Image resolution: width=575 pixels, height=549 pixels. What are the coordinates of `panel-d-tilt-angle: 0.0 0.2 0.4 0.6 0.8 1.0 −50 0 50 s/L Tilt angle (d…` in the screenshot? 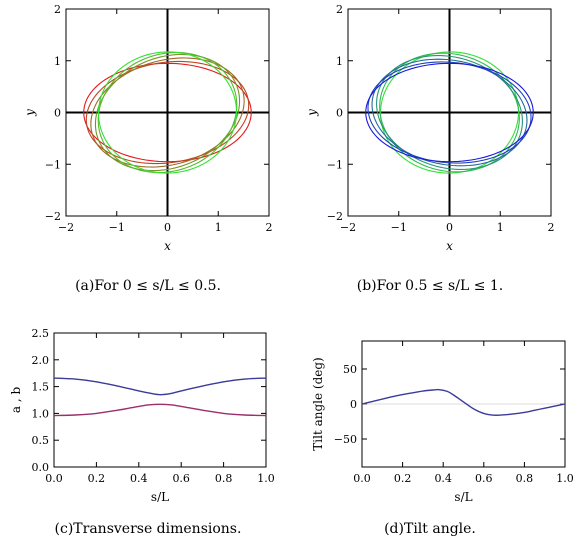 It's located at (442, 422).